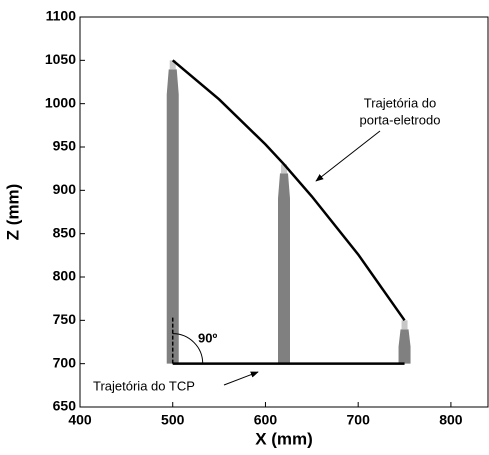 The width and height of the screenshot is (489, 455). Describe the element at coordinates (144, 385) in the screenshot. I see `annotation: Trajetória do TCP` at that location.